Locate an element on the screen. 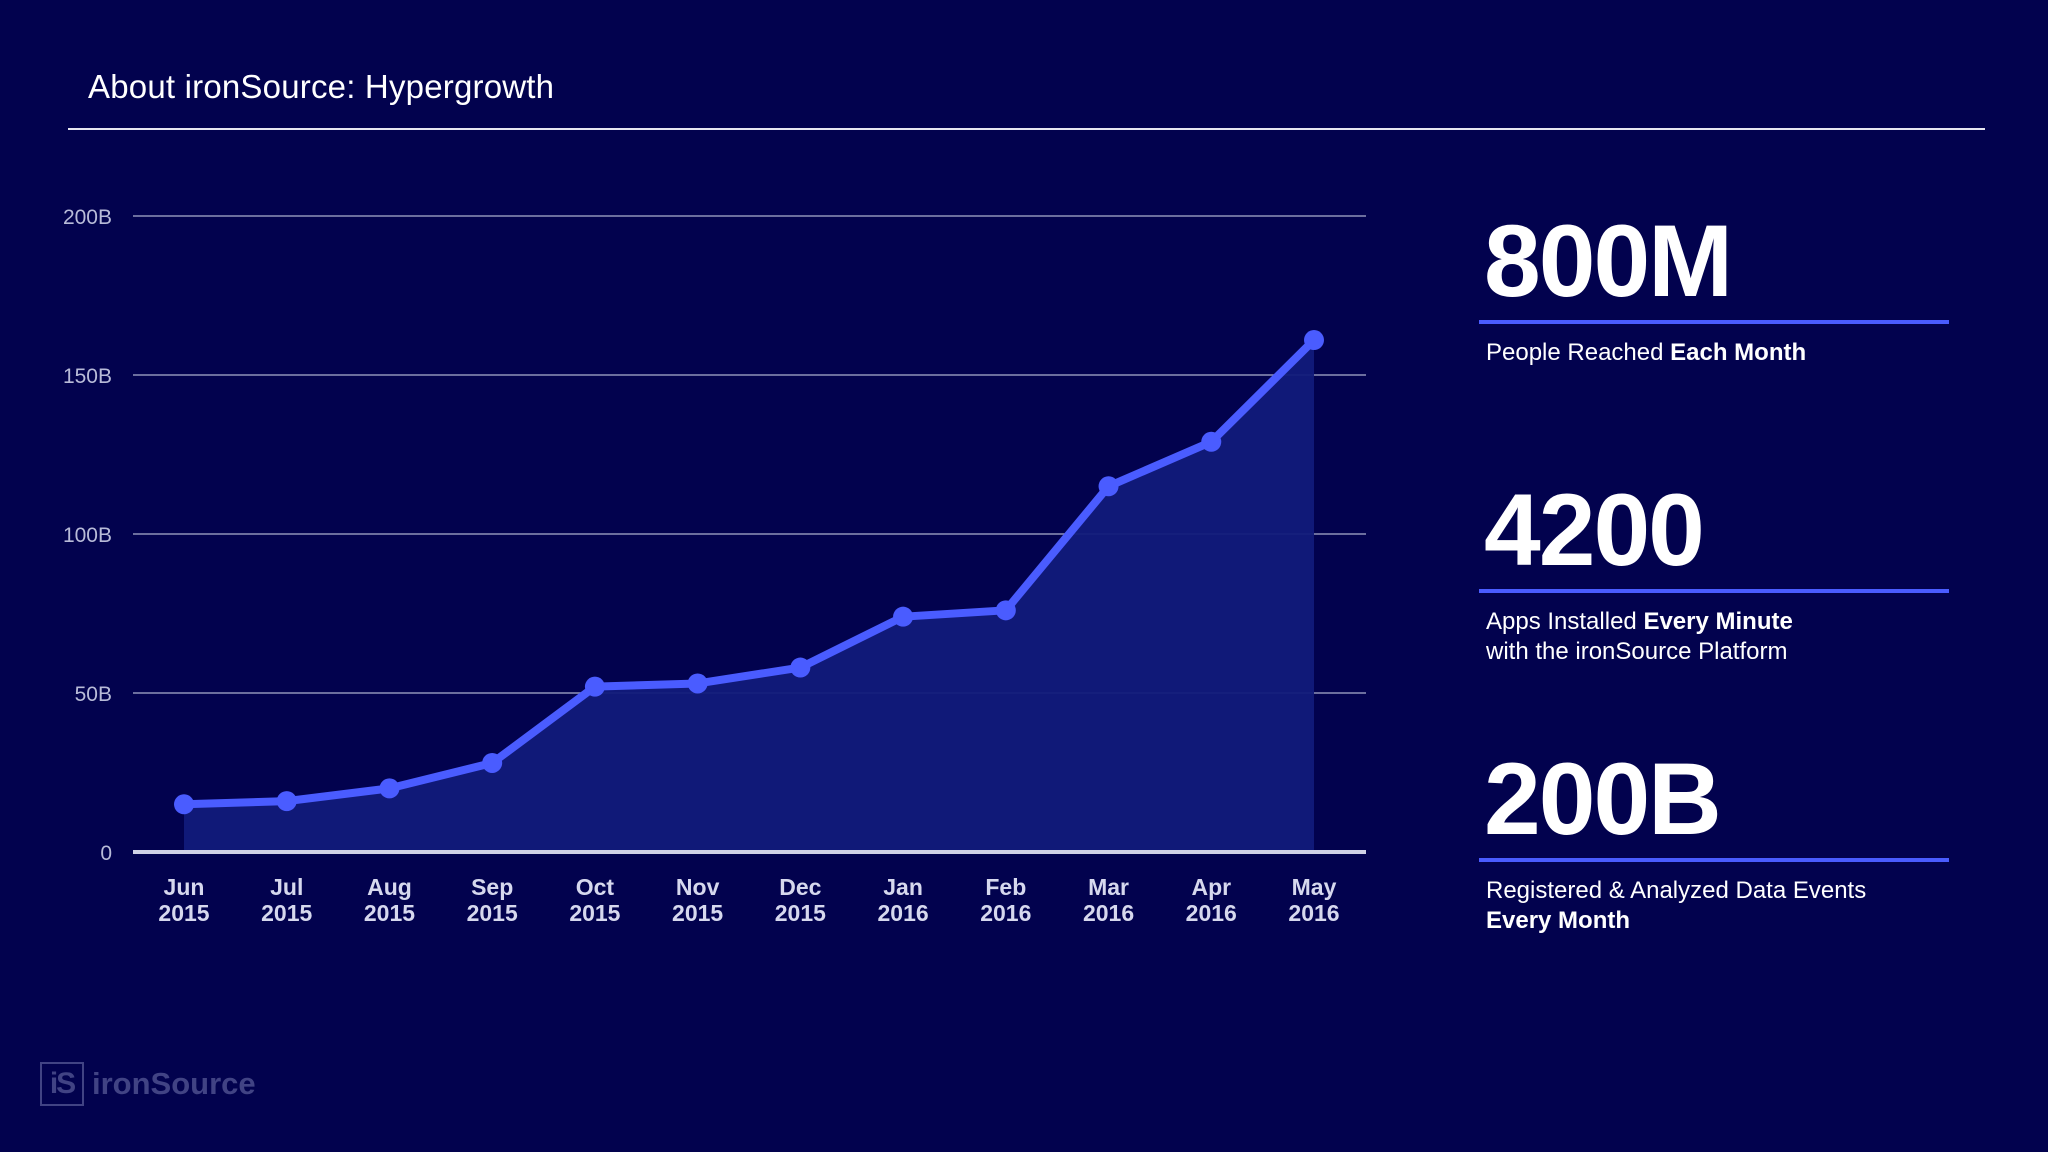  stat-people-reached: 800M People Reached Each Month is located at coordinates (1714, 289).